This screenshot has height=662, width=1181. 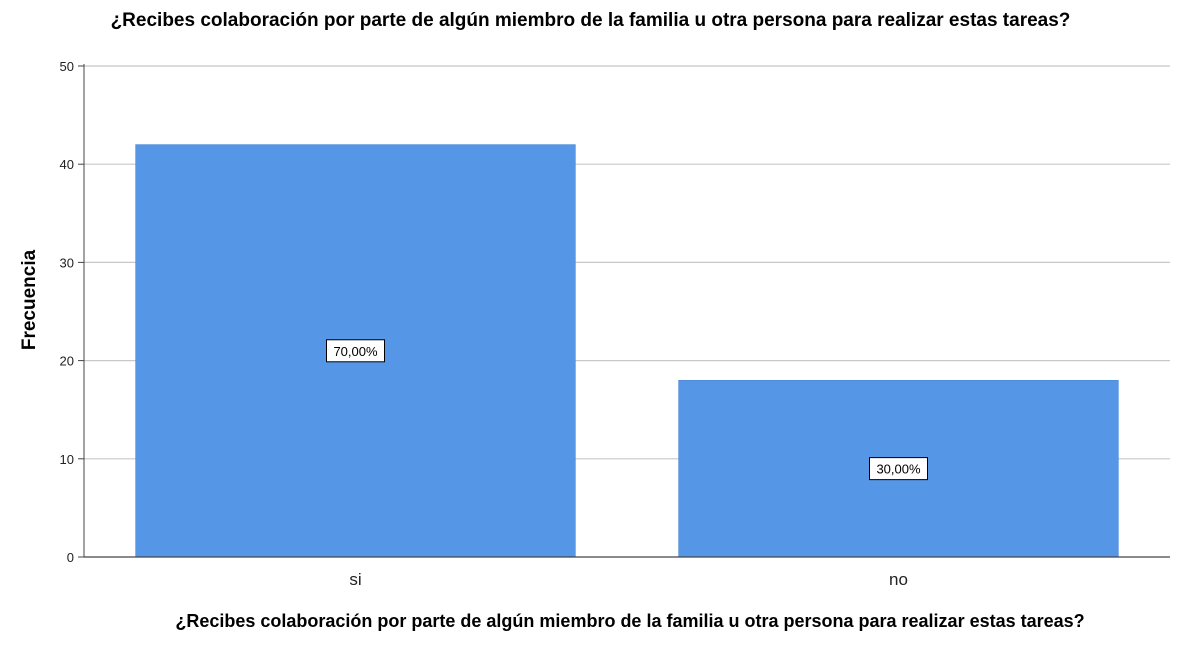 I want to click on data-labels: 70,00% 30,00%, so click(x=627, y=410).